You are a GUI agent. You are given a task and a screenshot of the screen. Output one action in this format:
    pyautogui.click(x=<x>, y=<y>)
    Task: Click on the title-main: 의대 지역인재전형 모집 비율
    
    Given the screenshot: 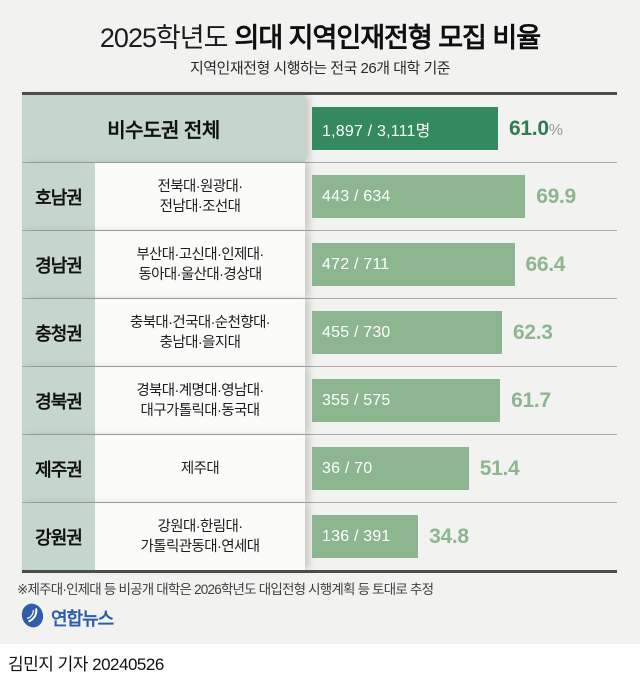 What is the action you would take?
    pyautogui.click(x=388, y=38)
    